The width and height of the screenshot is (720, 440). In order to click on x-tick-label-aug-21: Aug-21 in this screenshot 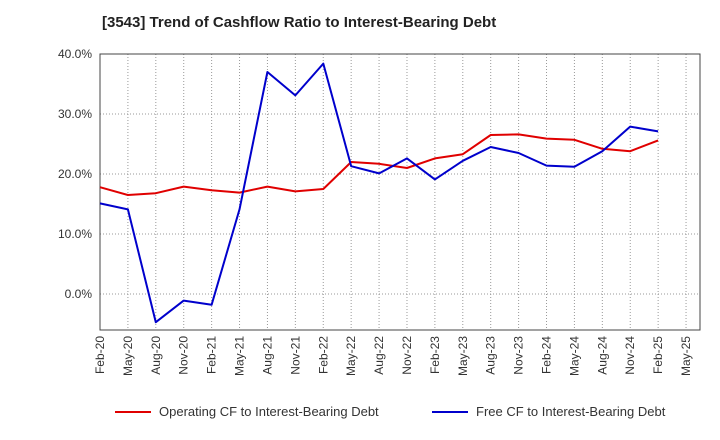, I will do `click(267, 355)`.